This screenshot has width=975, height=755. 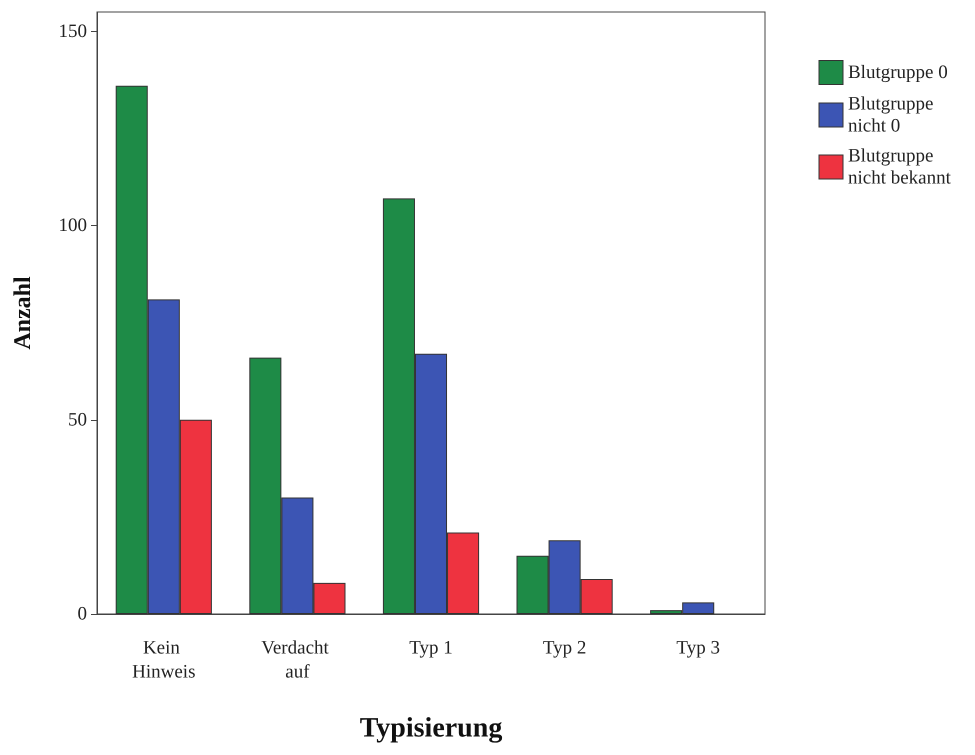 I want to click on y-tick-label: 0, so click(x=82, y=614).